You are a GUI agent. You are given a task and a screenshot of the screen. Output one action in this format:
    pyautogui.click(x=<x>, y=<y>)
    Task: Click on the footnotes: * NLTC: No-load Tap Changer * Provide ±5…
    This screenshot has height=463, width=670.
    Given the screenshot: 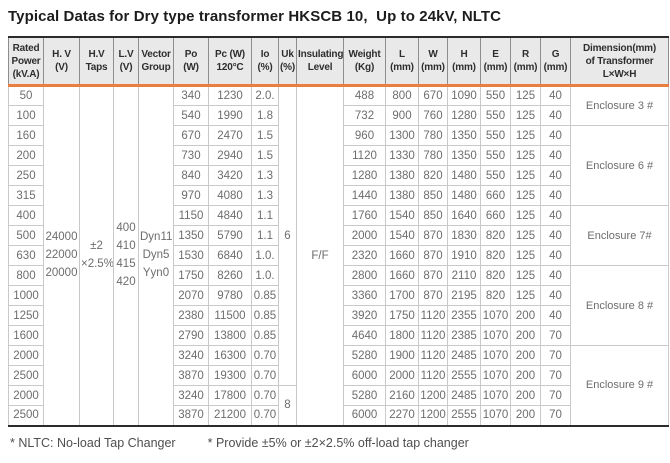 What is the action you would take?
    pyautogui.click(x=340, y=443)
    